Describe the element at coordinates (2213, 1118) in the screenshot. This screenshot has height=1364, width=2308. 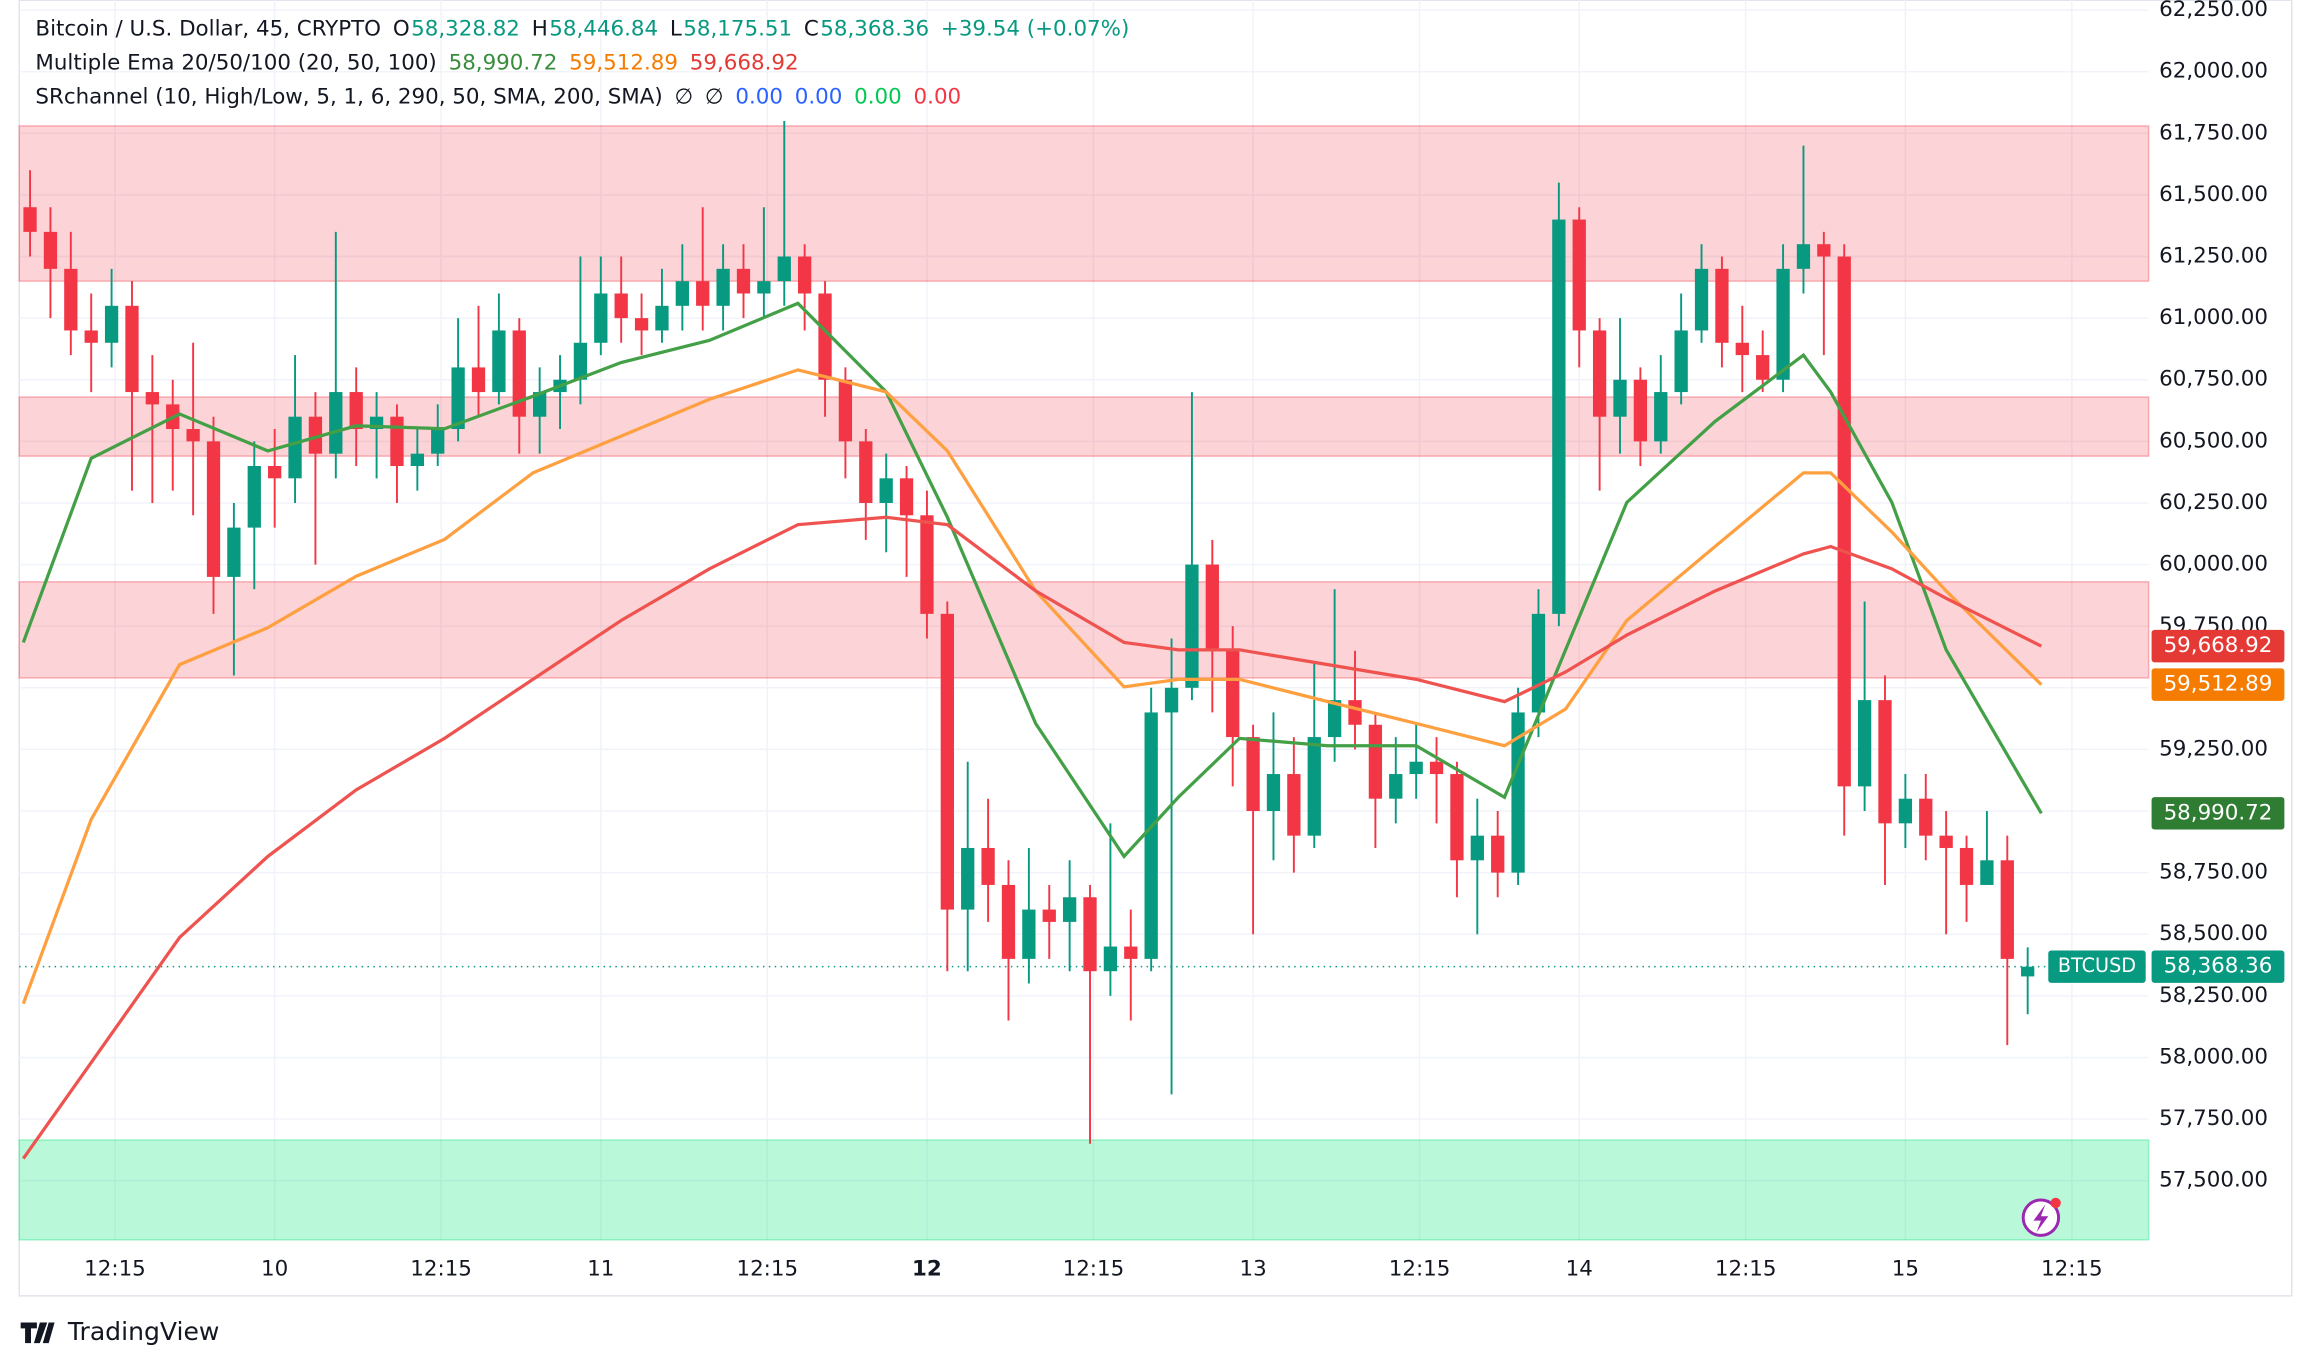
I see `y-tick-label: 57,750.00` at that location.